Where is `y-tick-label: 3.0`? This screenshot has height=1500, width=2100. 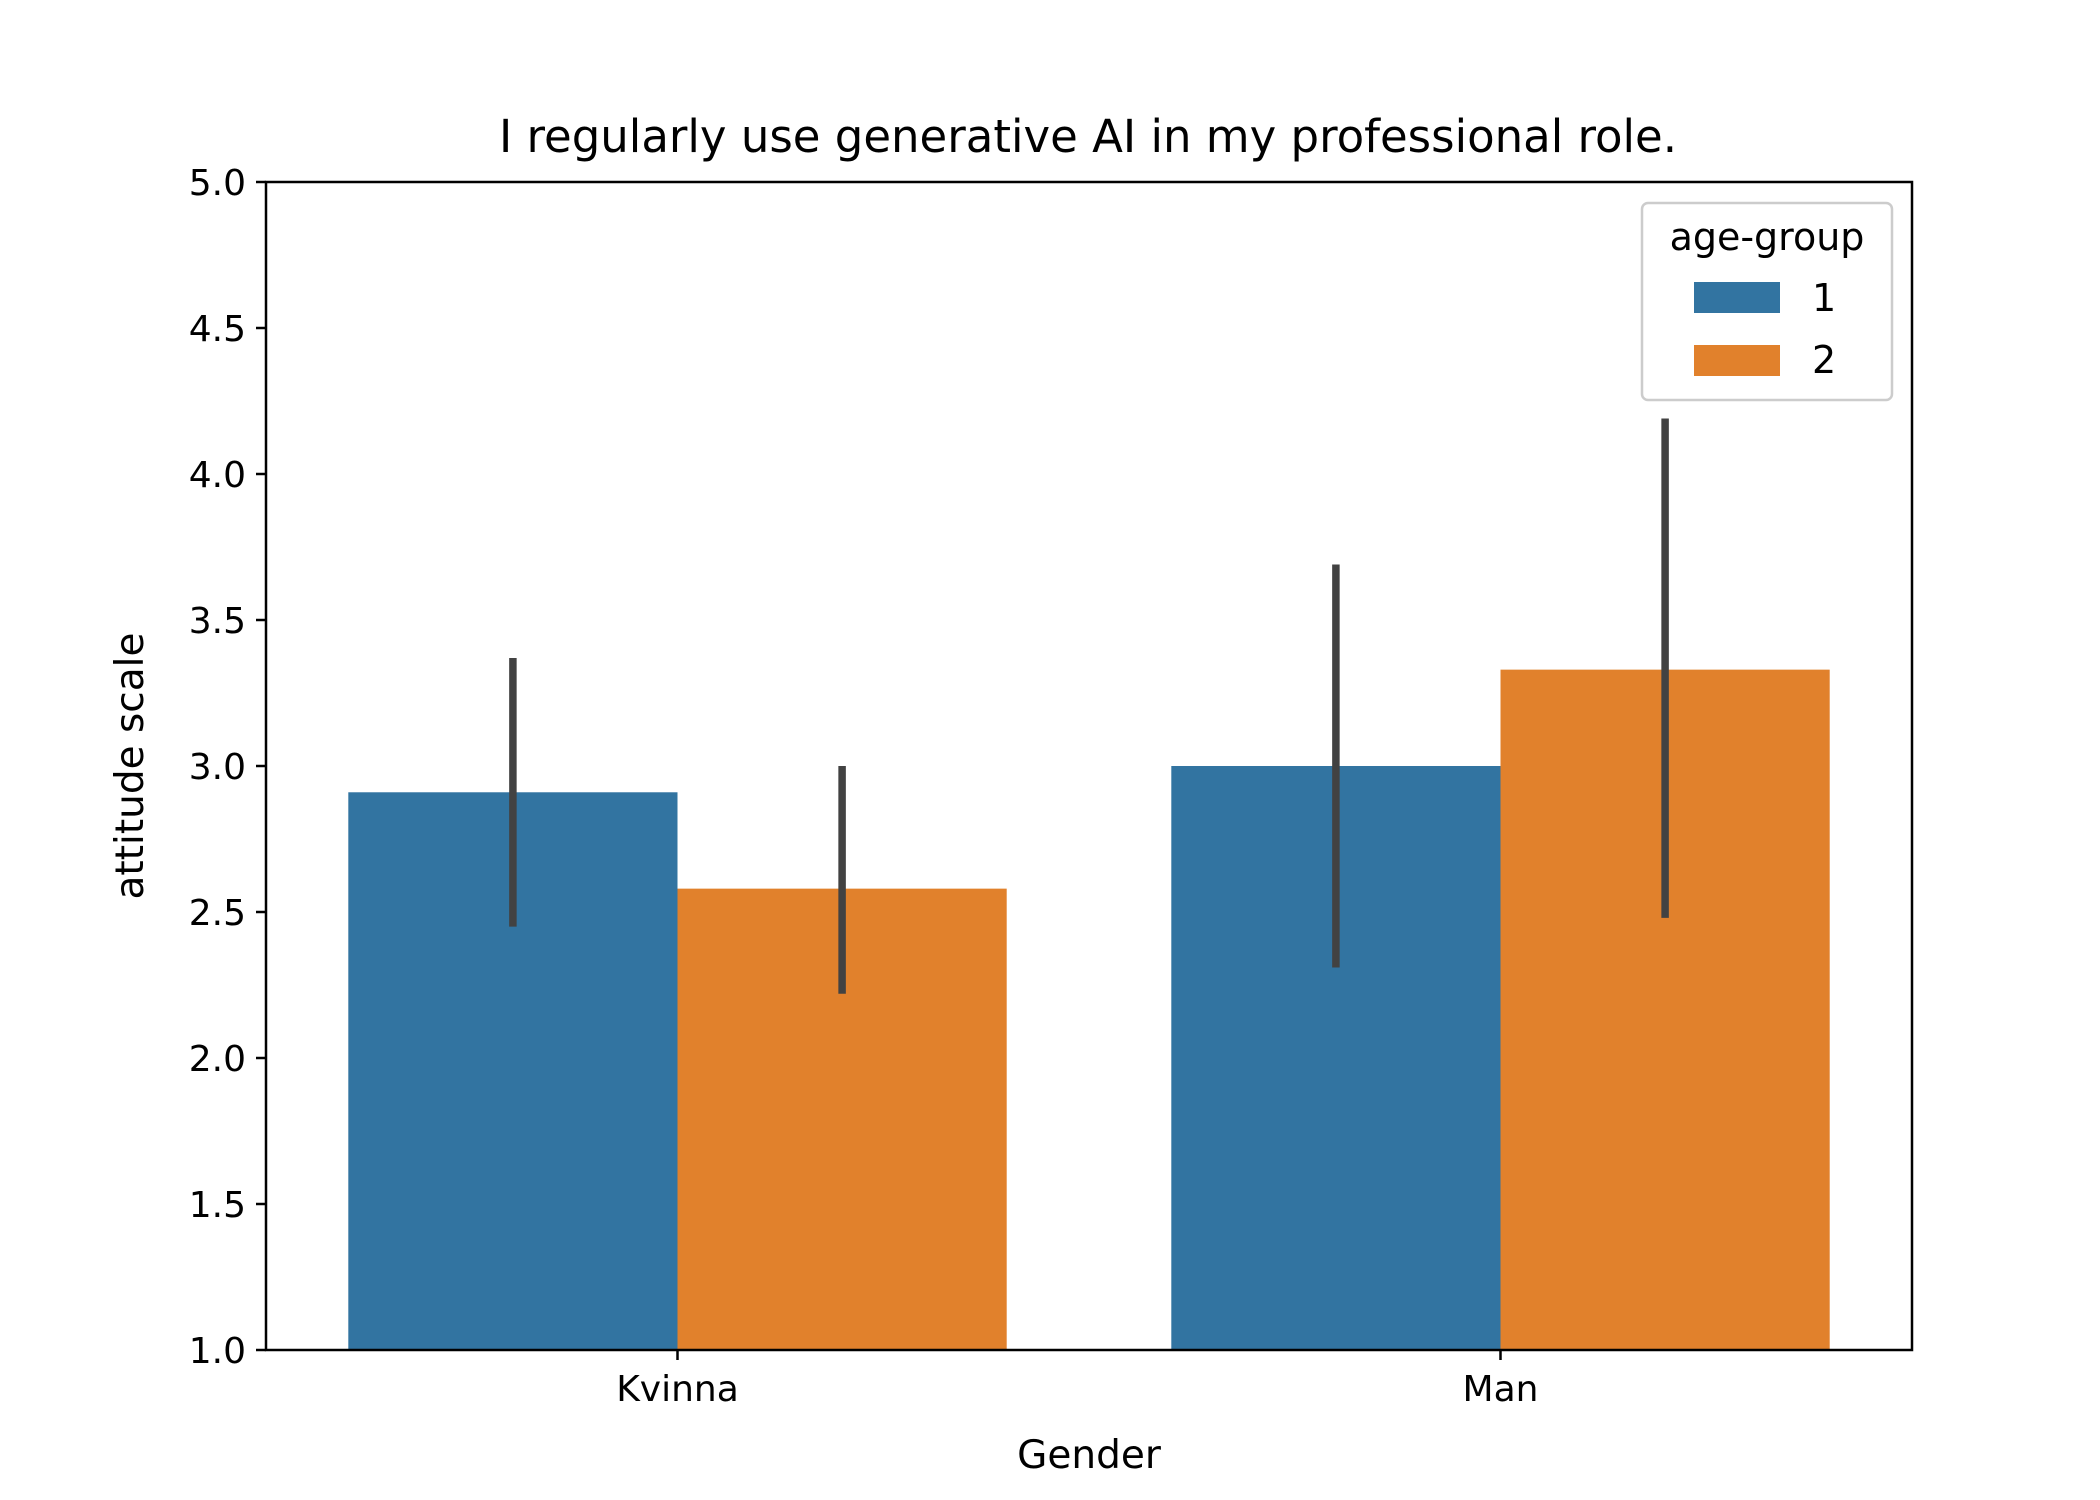 y-tick-label: 3.0 is located at coordinates (217, 767).